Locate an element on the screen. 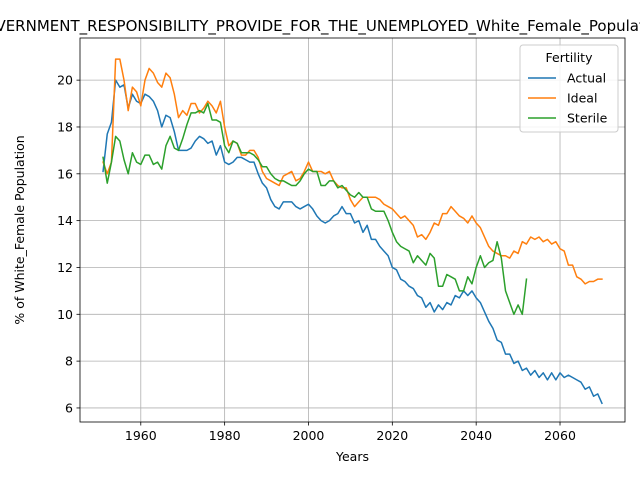  x-tick-label: 1960 is located at coordinates (141, 435).